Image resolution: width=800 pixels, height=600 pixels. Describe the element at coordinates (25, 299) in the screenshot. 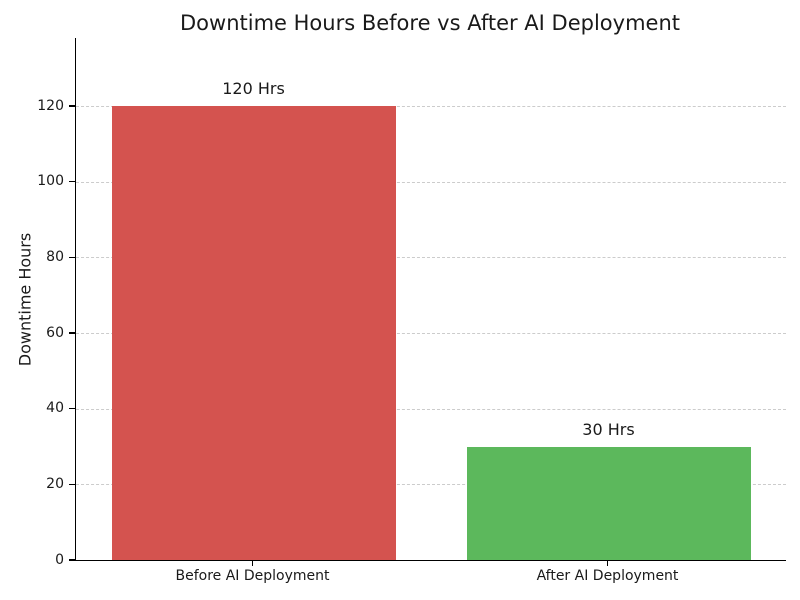

I see `y-axis-label: Downtime Hours` at that location.